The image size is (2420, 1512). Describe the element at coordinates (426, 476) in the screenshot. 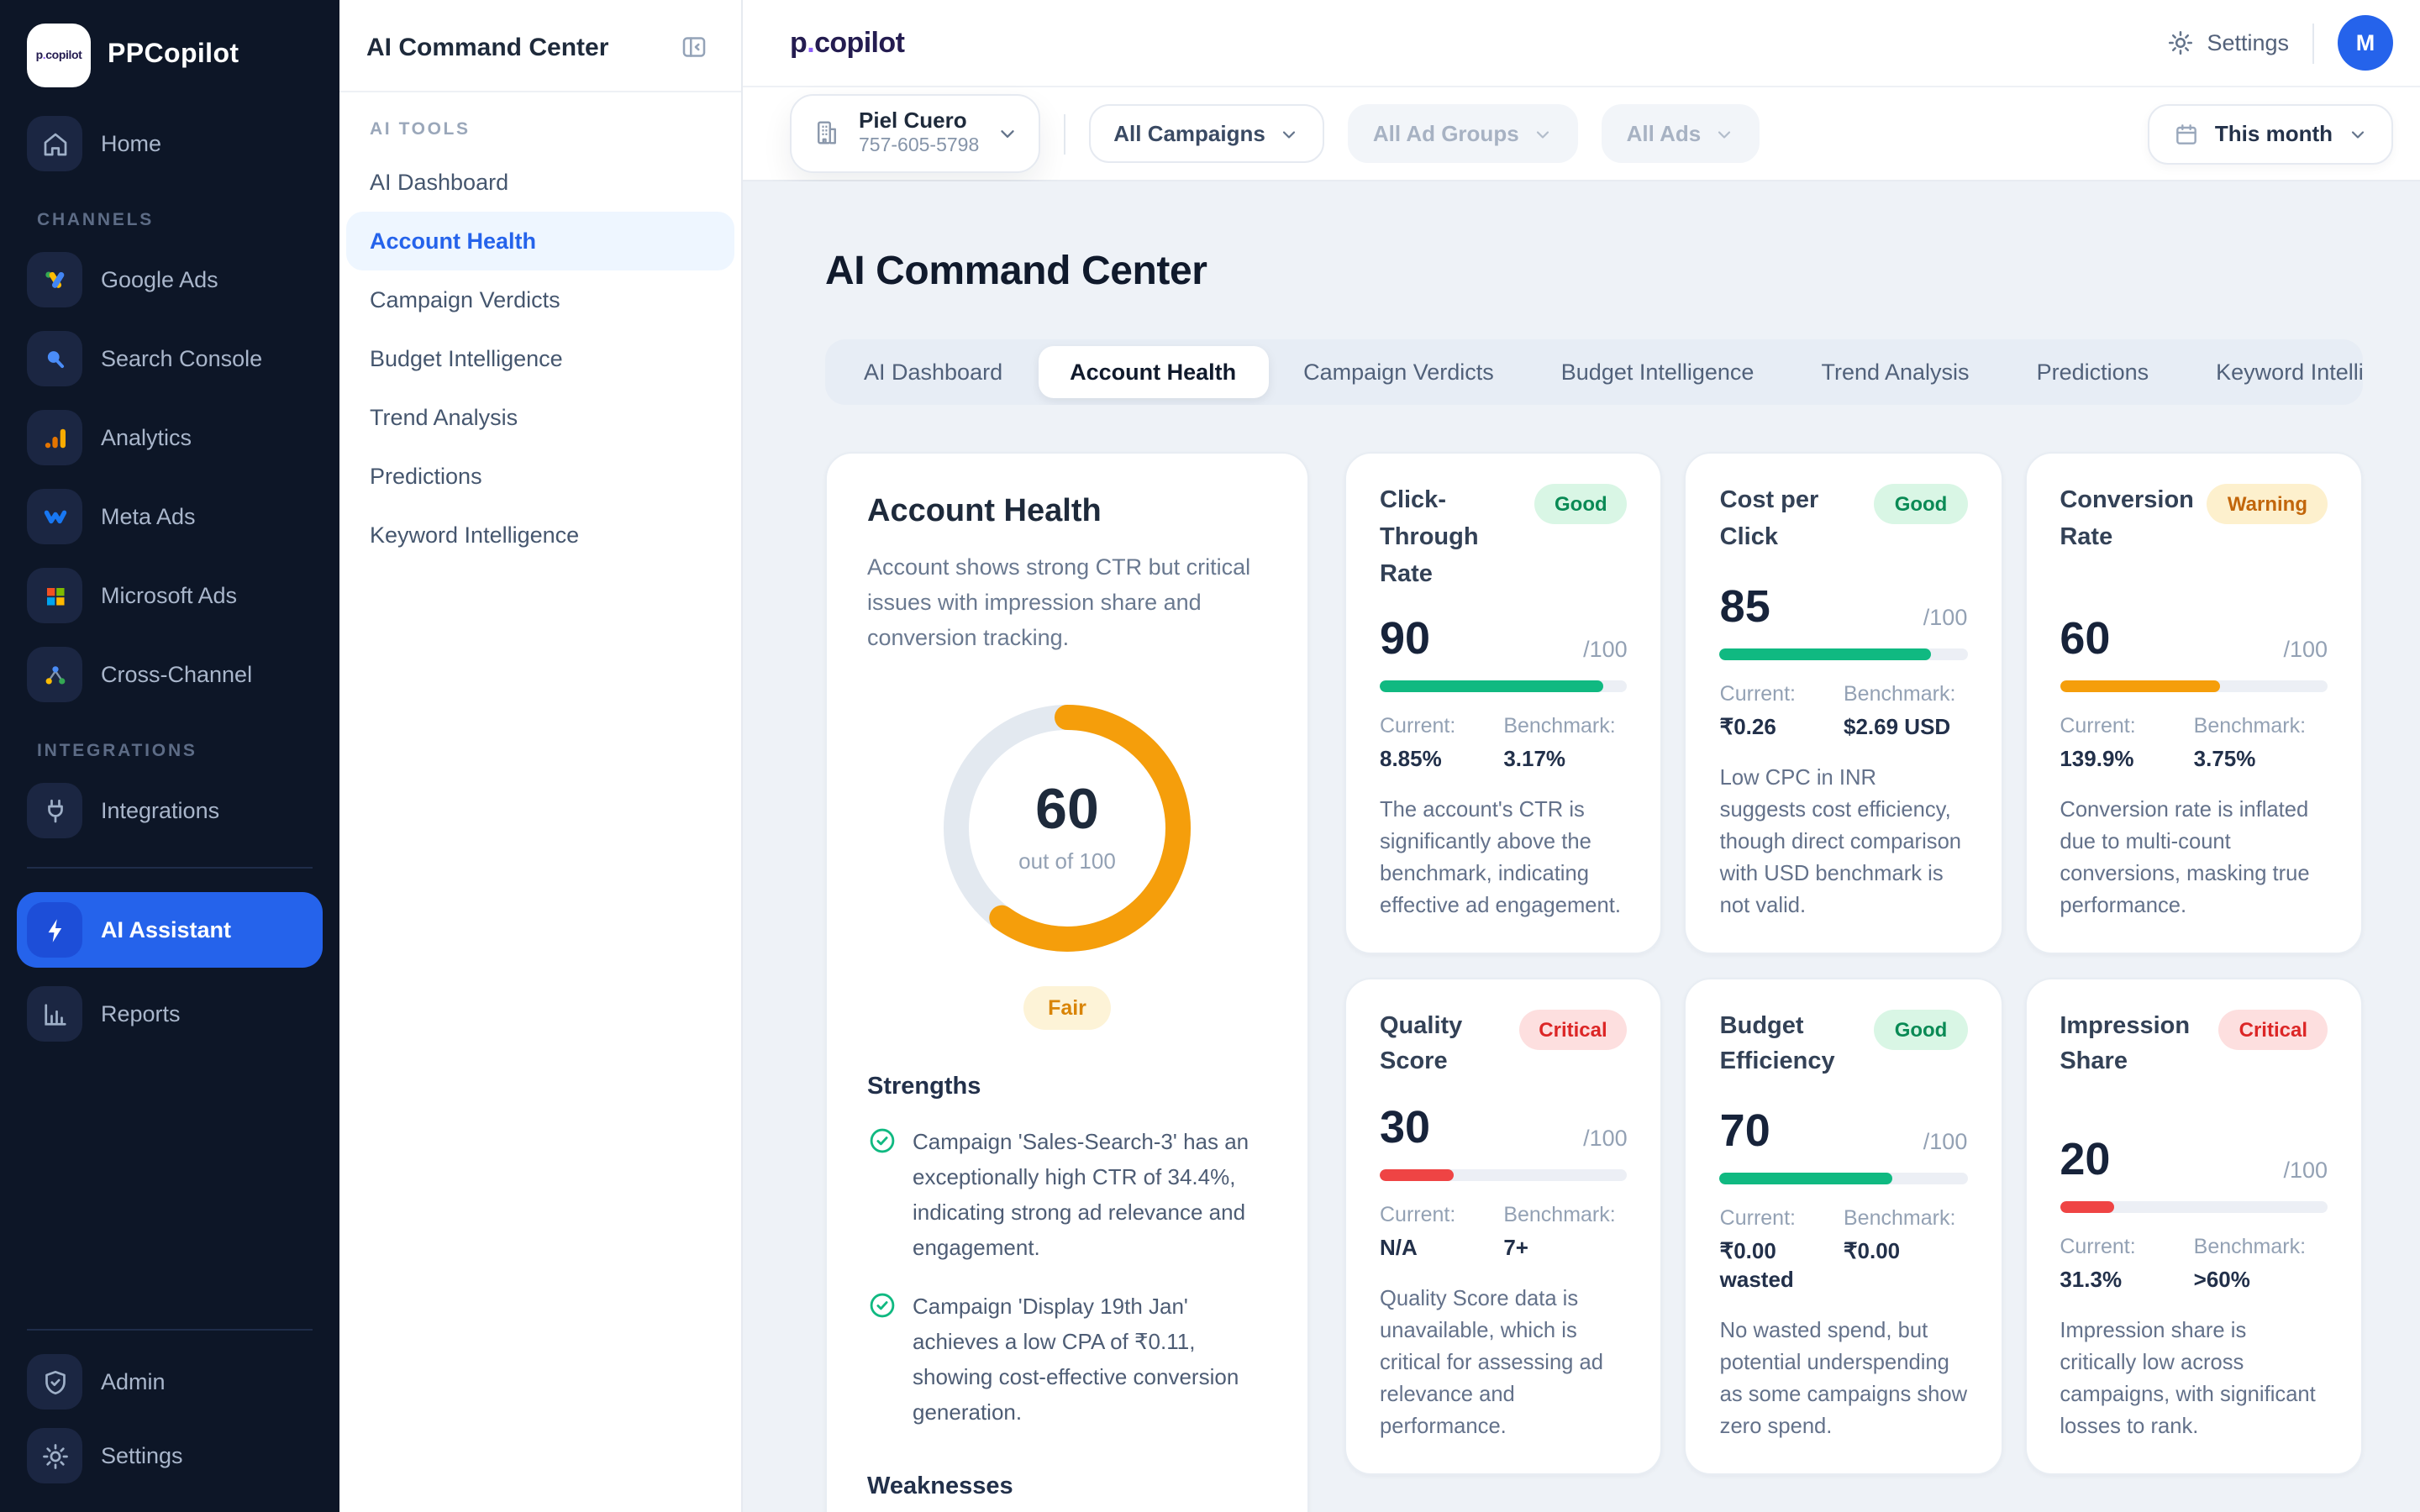

I see `tool-item-predictions: Predictions` at that location.